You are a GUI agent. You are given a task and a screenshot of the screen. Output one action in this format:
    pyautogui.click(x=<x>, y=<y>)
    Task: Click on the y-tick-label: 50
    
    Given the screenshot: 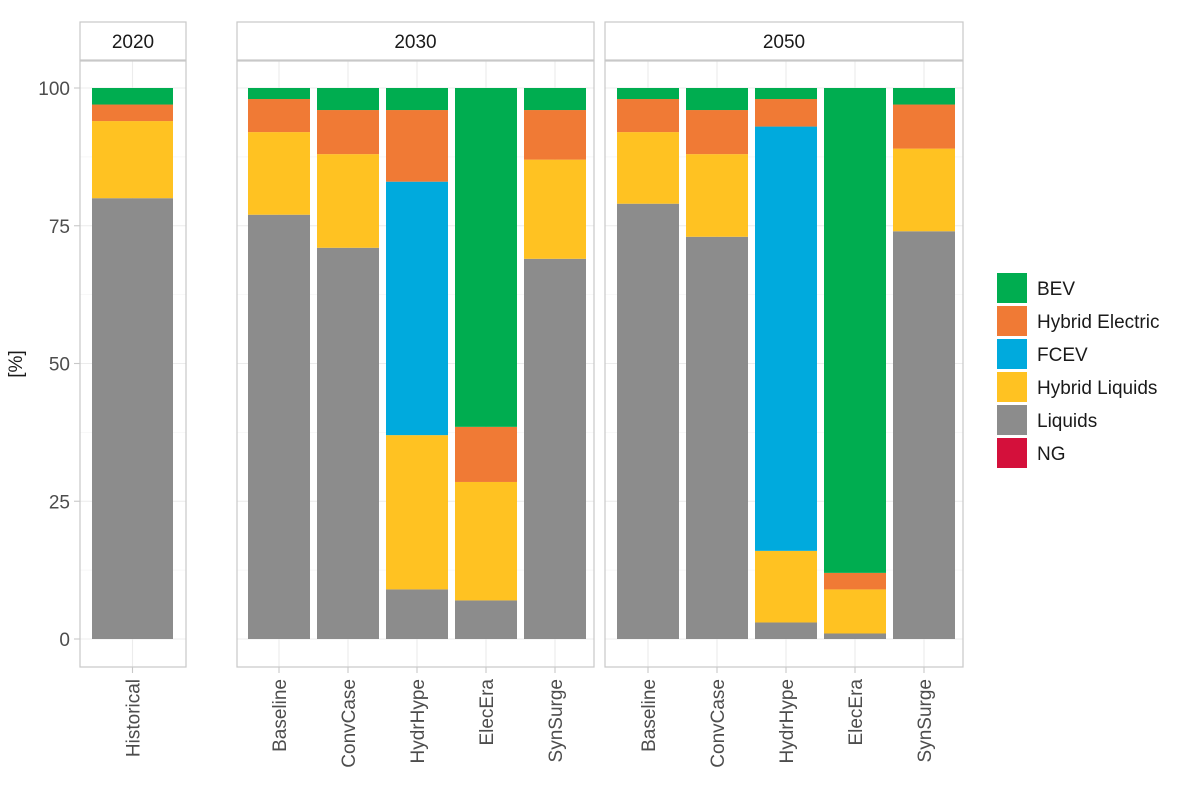 What is the action you would take?
    pyautogui.click(x=59, y=365)
    